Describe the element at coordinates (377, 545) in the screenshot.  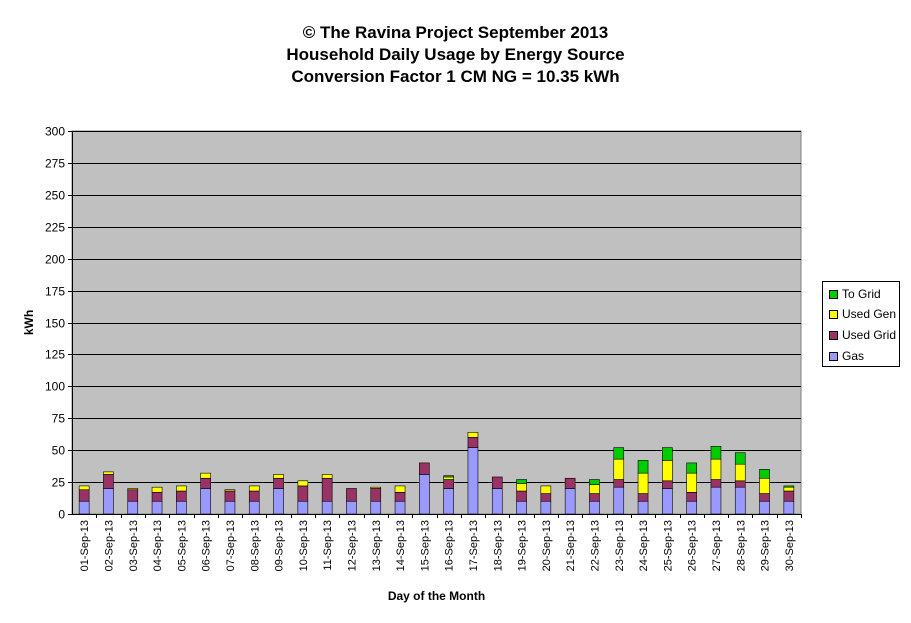
I see `x-tick-label-13: 13-Sep-13` at that location.